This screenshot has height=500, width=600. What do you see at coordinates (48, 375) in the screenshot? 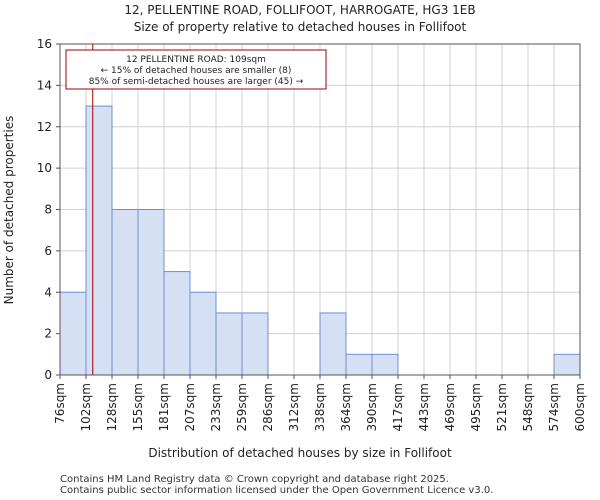
I see `y-tick-label: 0` at bounding box center [48, 375].